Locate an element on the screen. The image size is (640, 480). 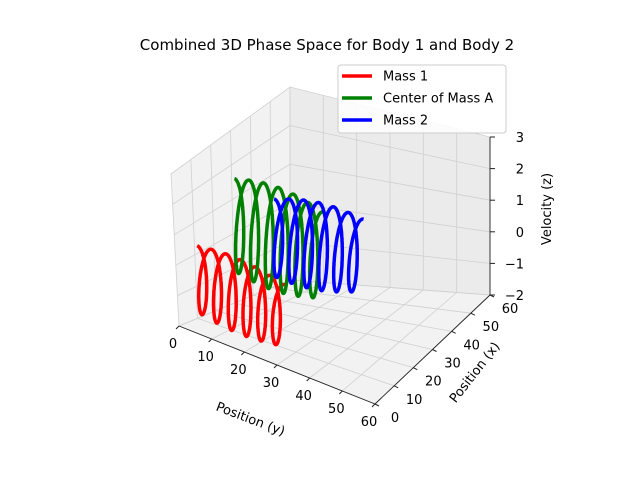
legend-label-0: Mass 1 is located at coordinates (405, 77).